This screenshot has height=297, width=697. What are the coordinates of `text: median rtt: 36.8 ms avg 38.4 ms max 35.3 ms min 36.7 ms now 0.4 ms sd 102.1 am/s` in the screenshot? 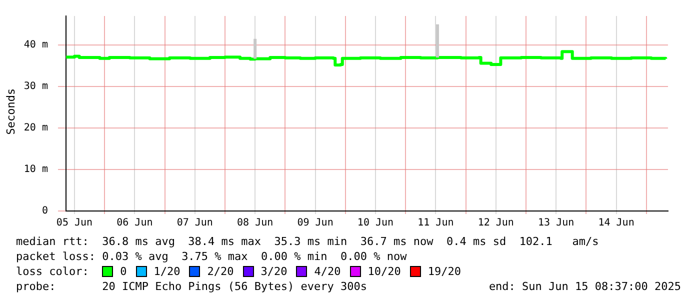 It's located at (308, 241).